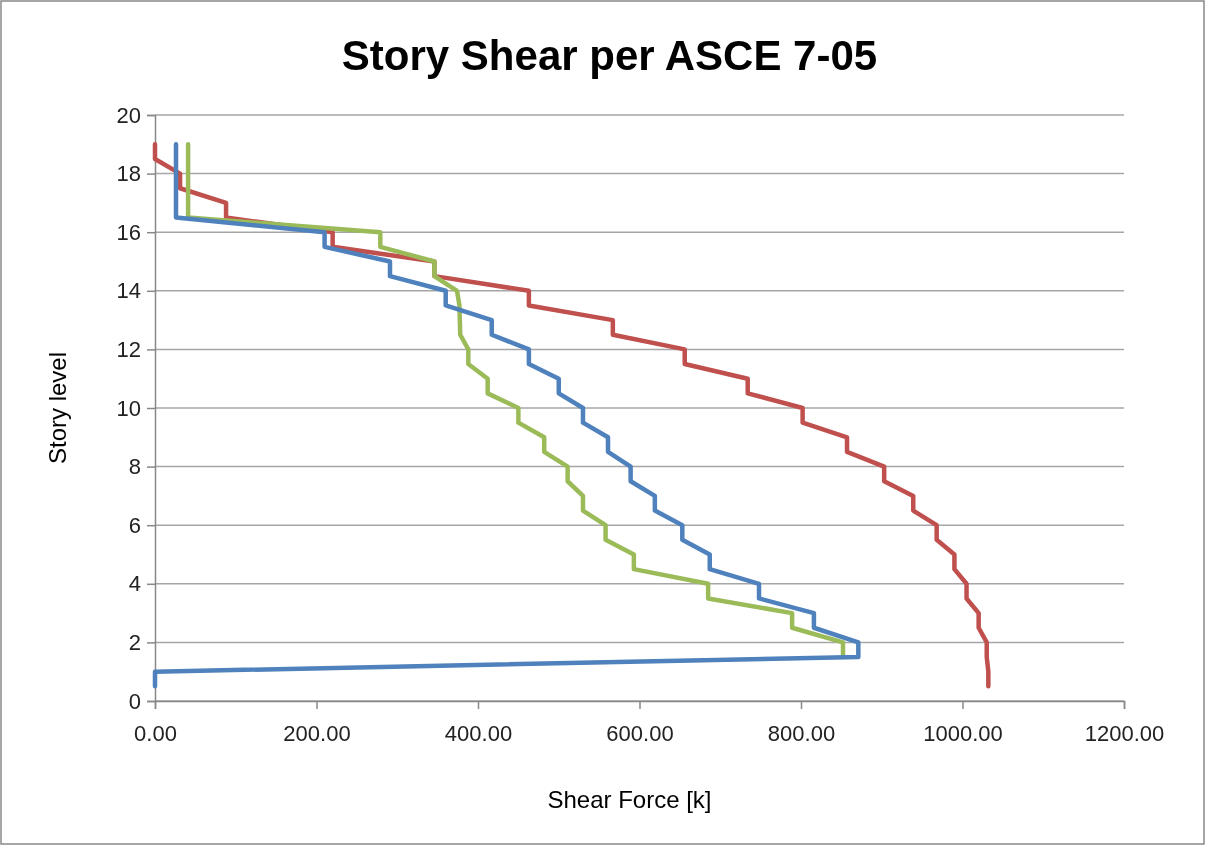  What do you see at coordinates (317, 733) in the screenshot?
I see `x-tick-label: 200.00` at bounding box center [317, 733].